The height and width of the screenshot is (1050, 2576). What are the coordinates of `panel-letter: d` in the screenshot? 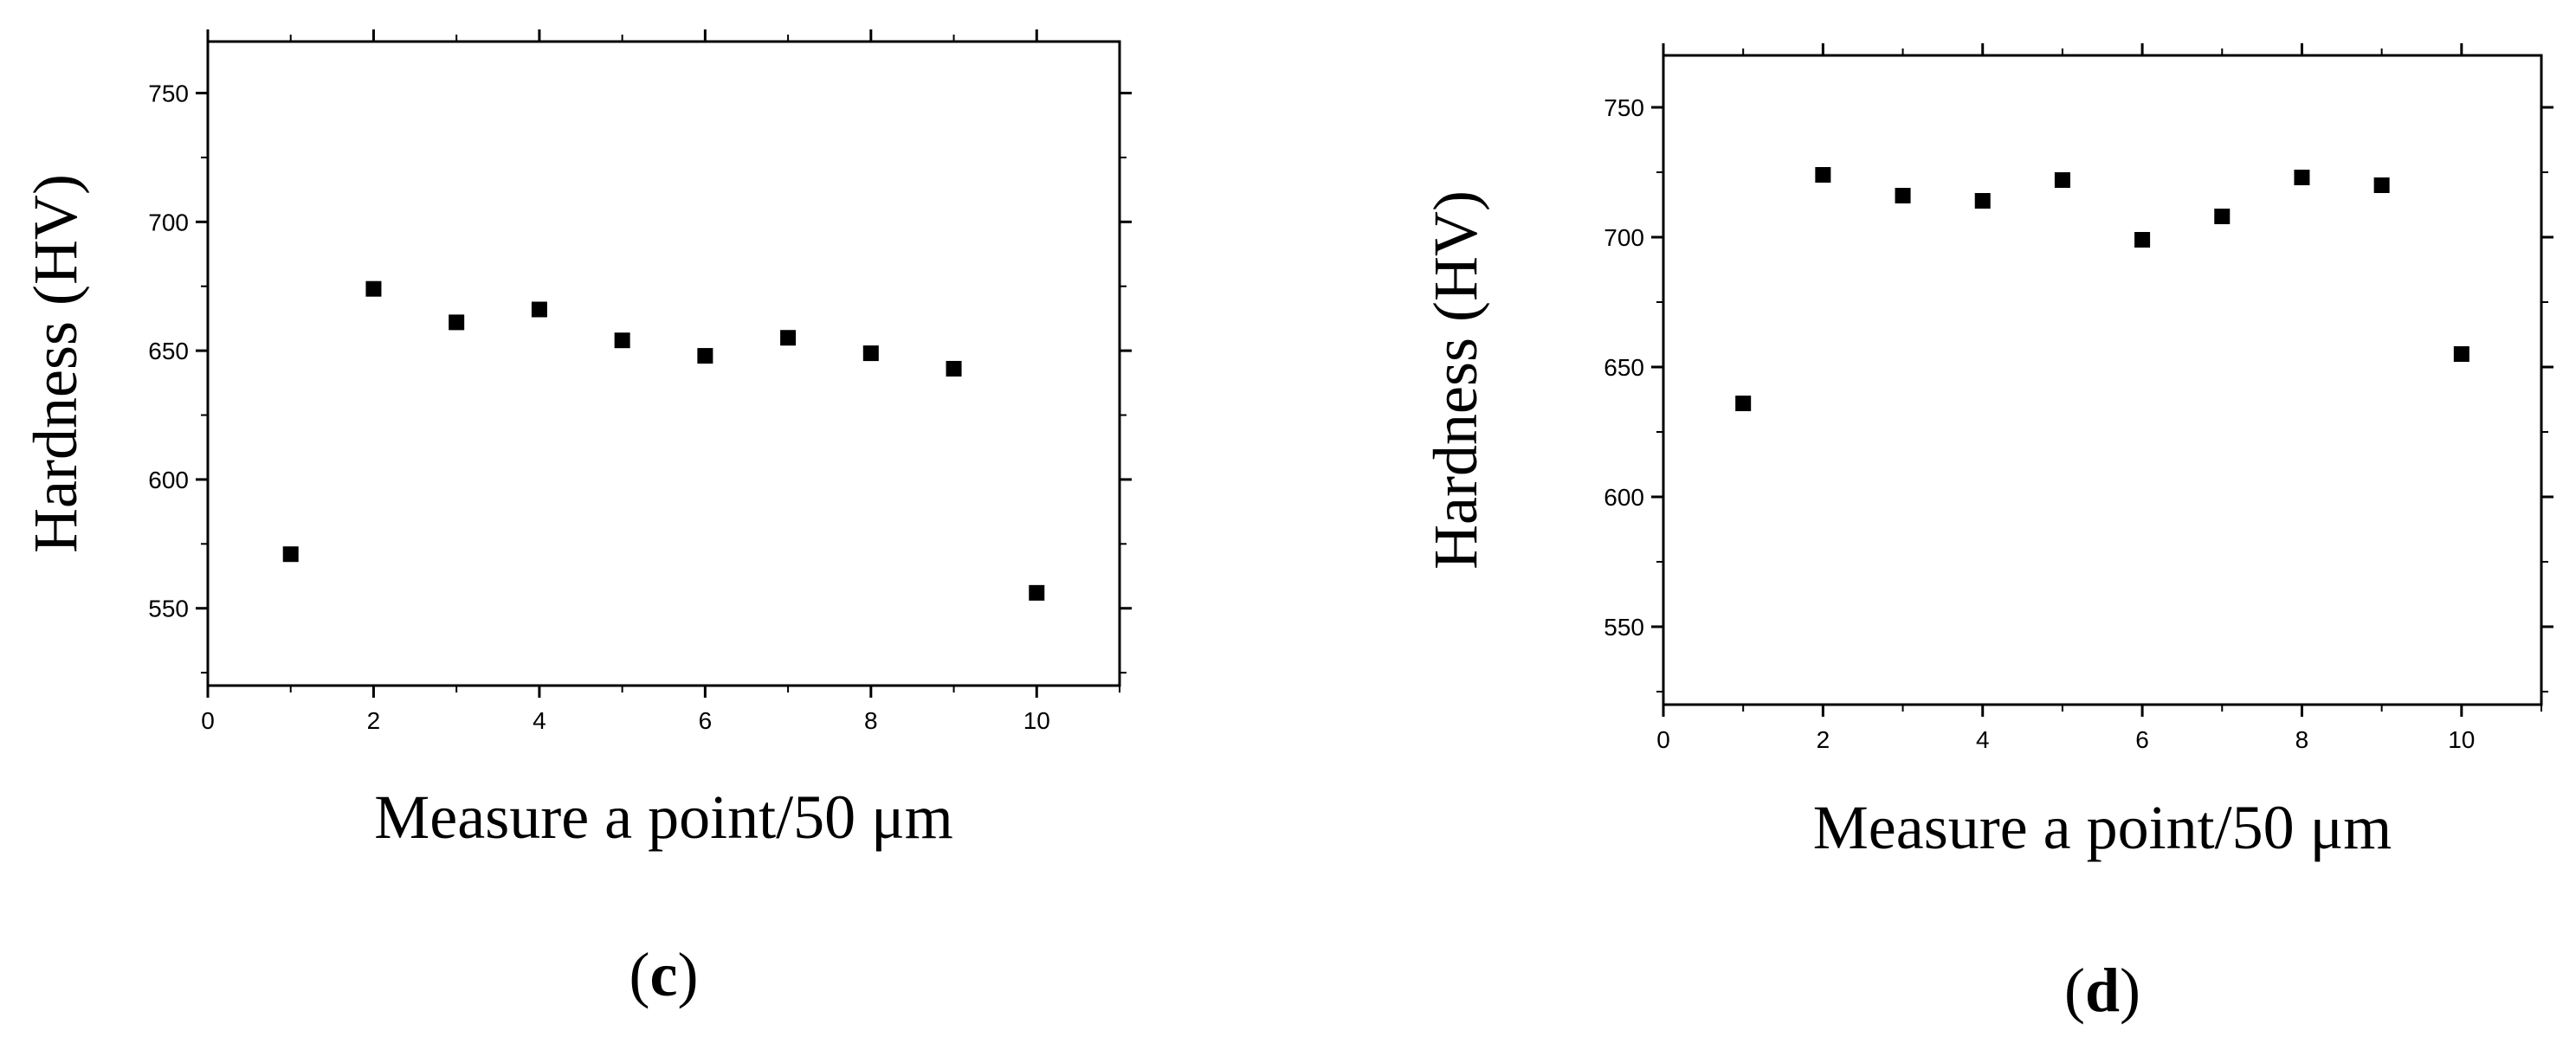 It's located at (2102, 990).